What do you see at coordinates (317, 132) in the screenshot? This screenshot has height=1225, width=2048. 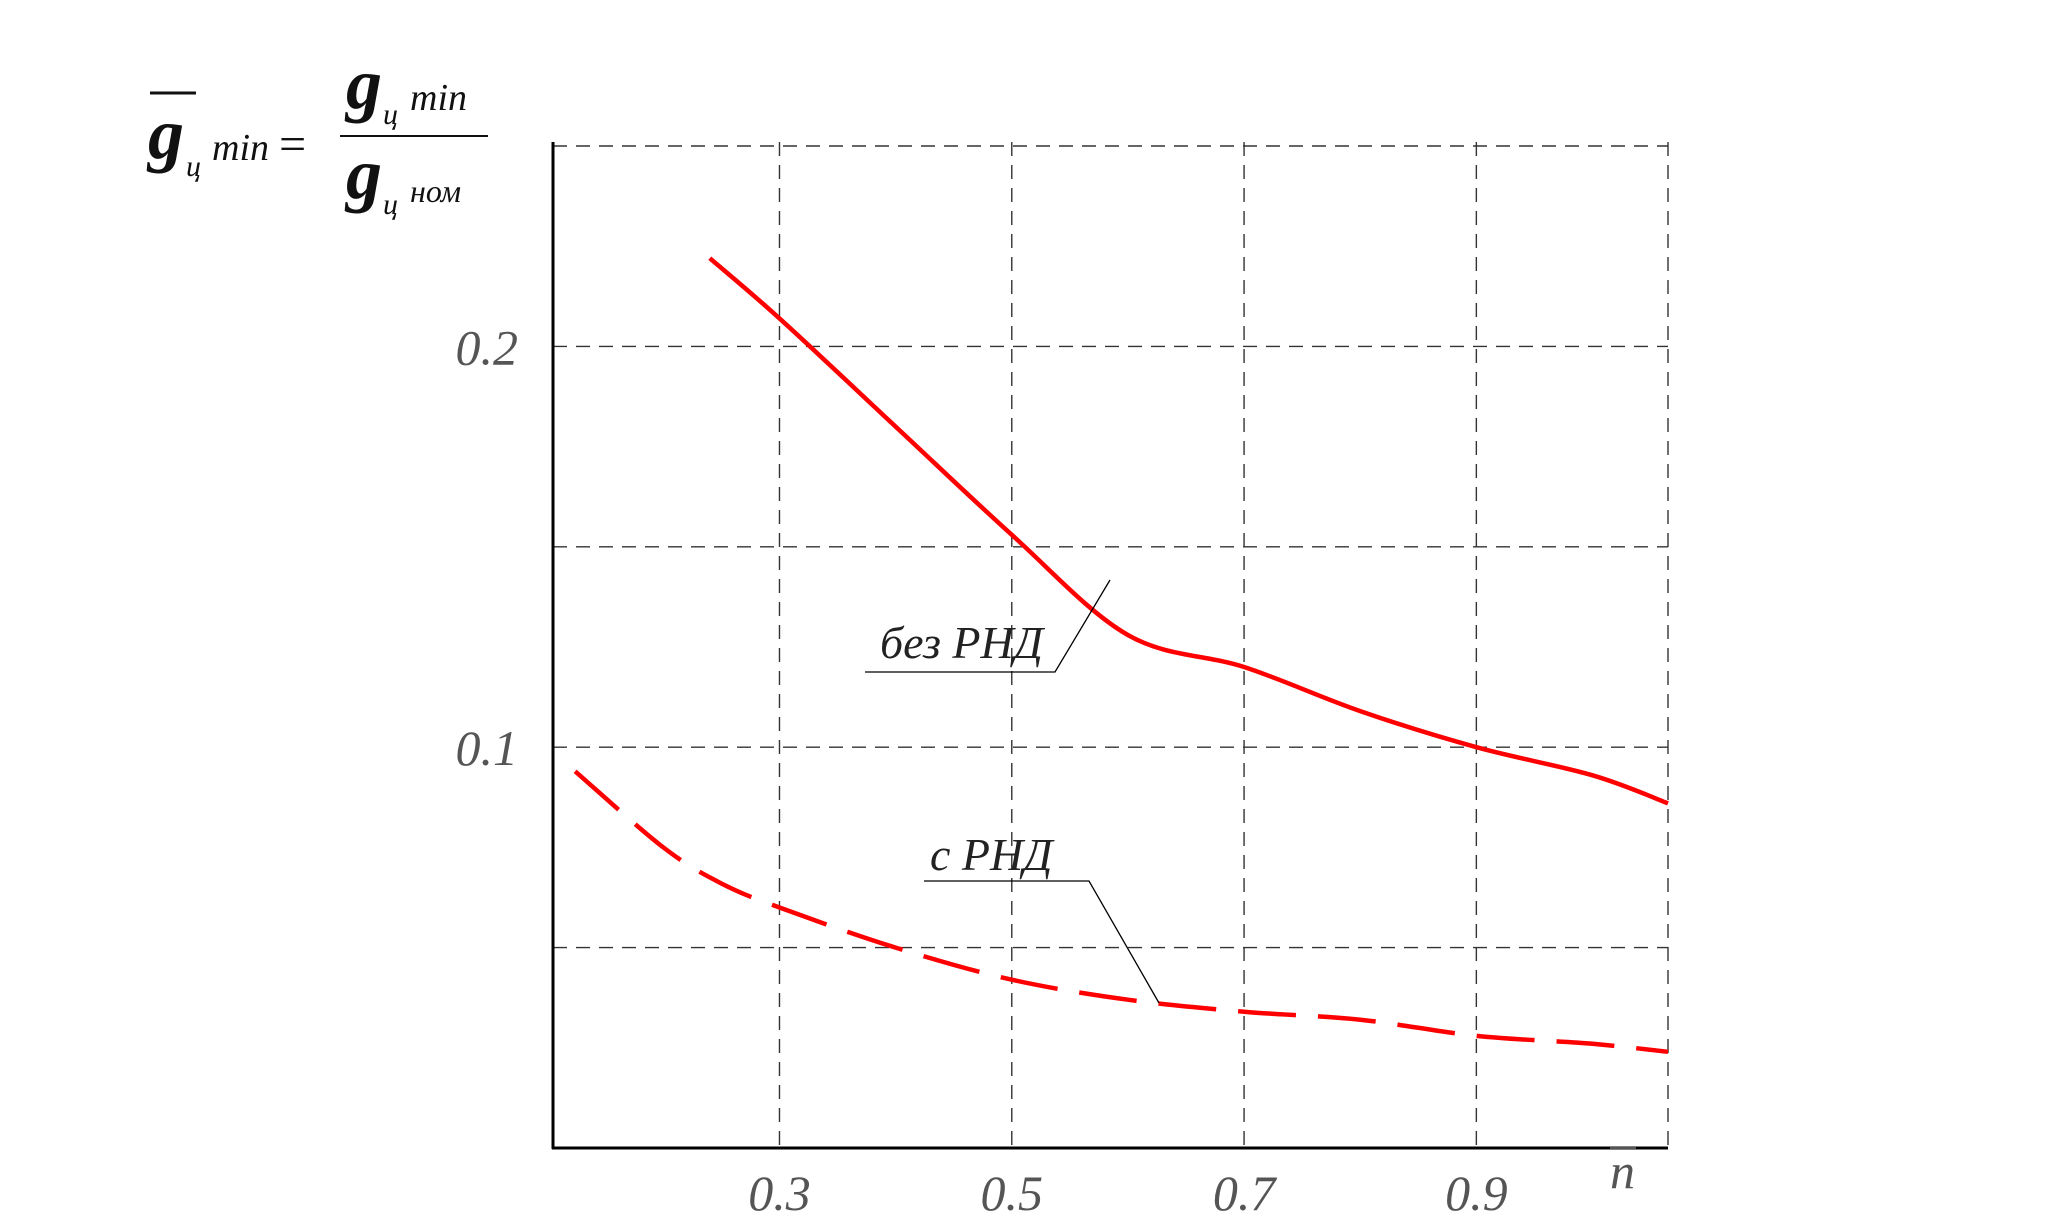 I see `y-axis-formula: g ц min = g ц min g ц ном` at bounding box center [317, 132].